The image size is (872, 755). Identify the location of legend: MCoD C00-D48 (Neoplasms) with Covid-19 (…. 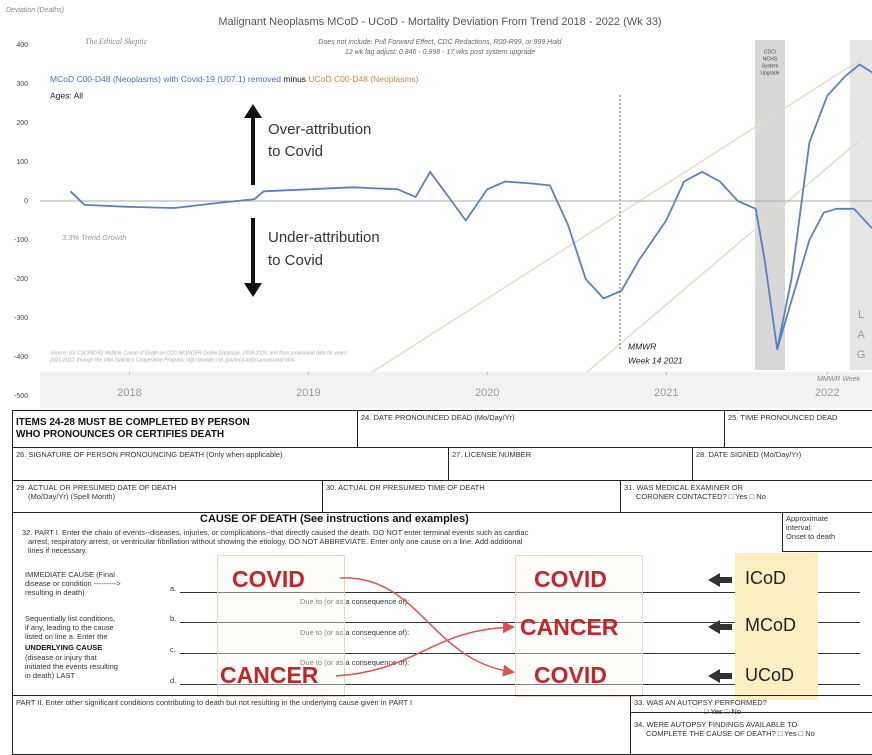
(234, 79).